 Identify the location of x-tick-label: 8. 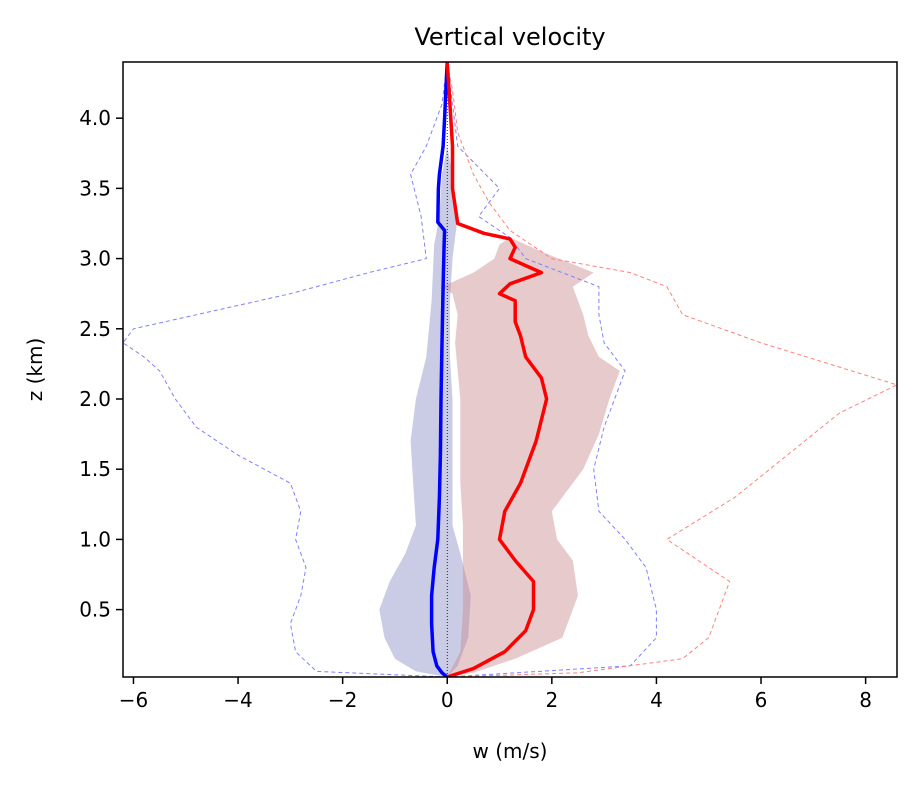
(865, 700).